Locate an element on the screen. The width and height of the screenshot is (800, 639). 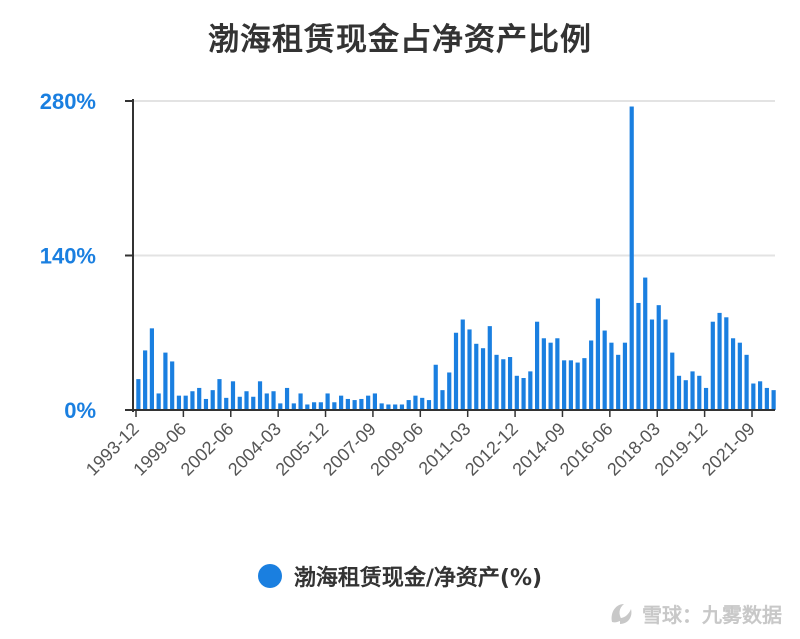
legend-label: 渤海租赁现金/净资产(%) is located at coordinates (418, 578).